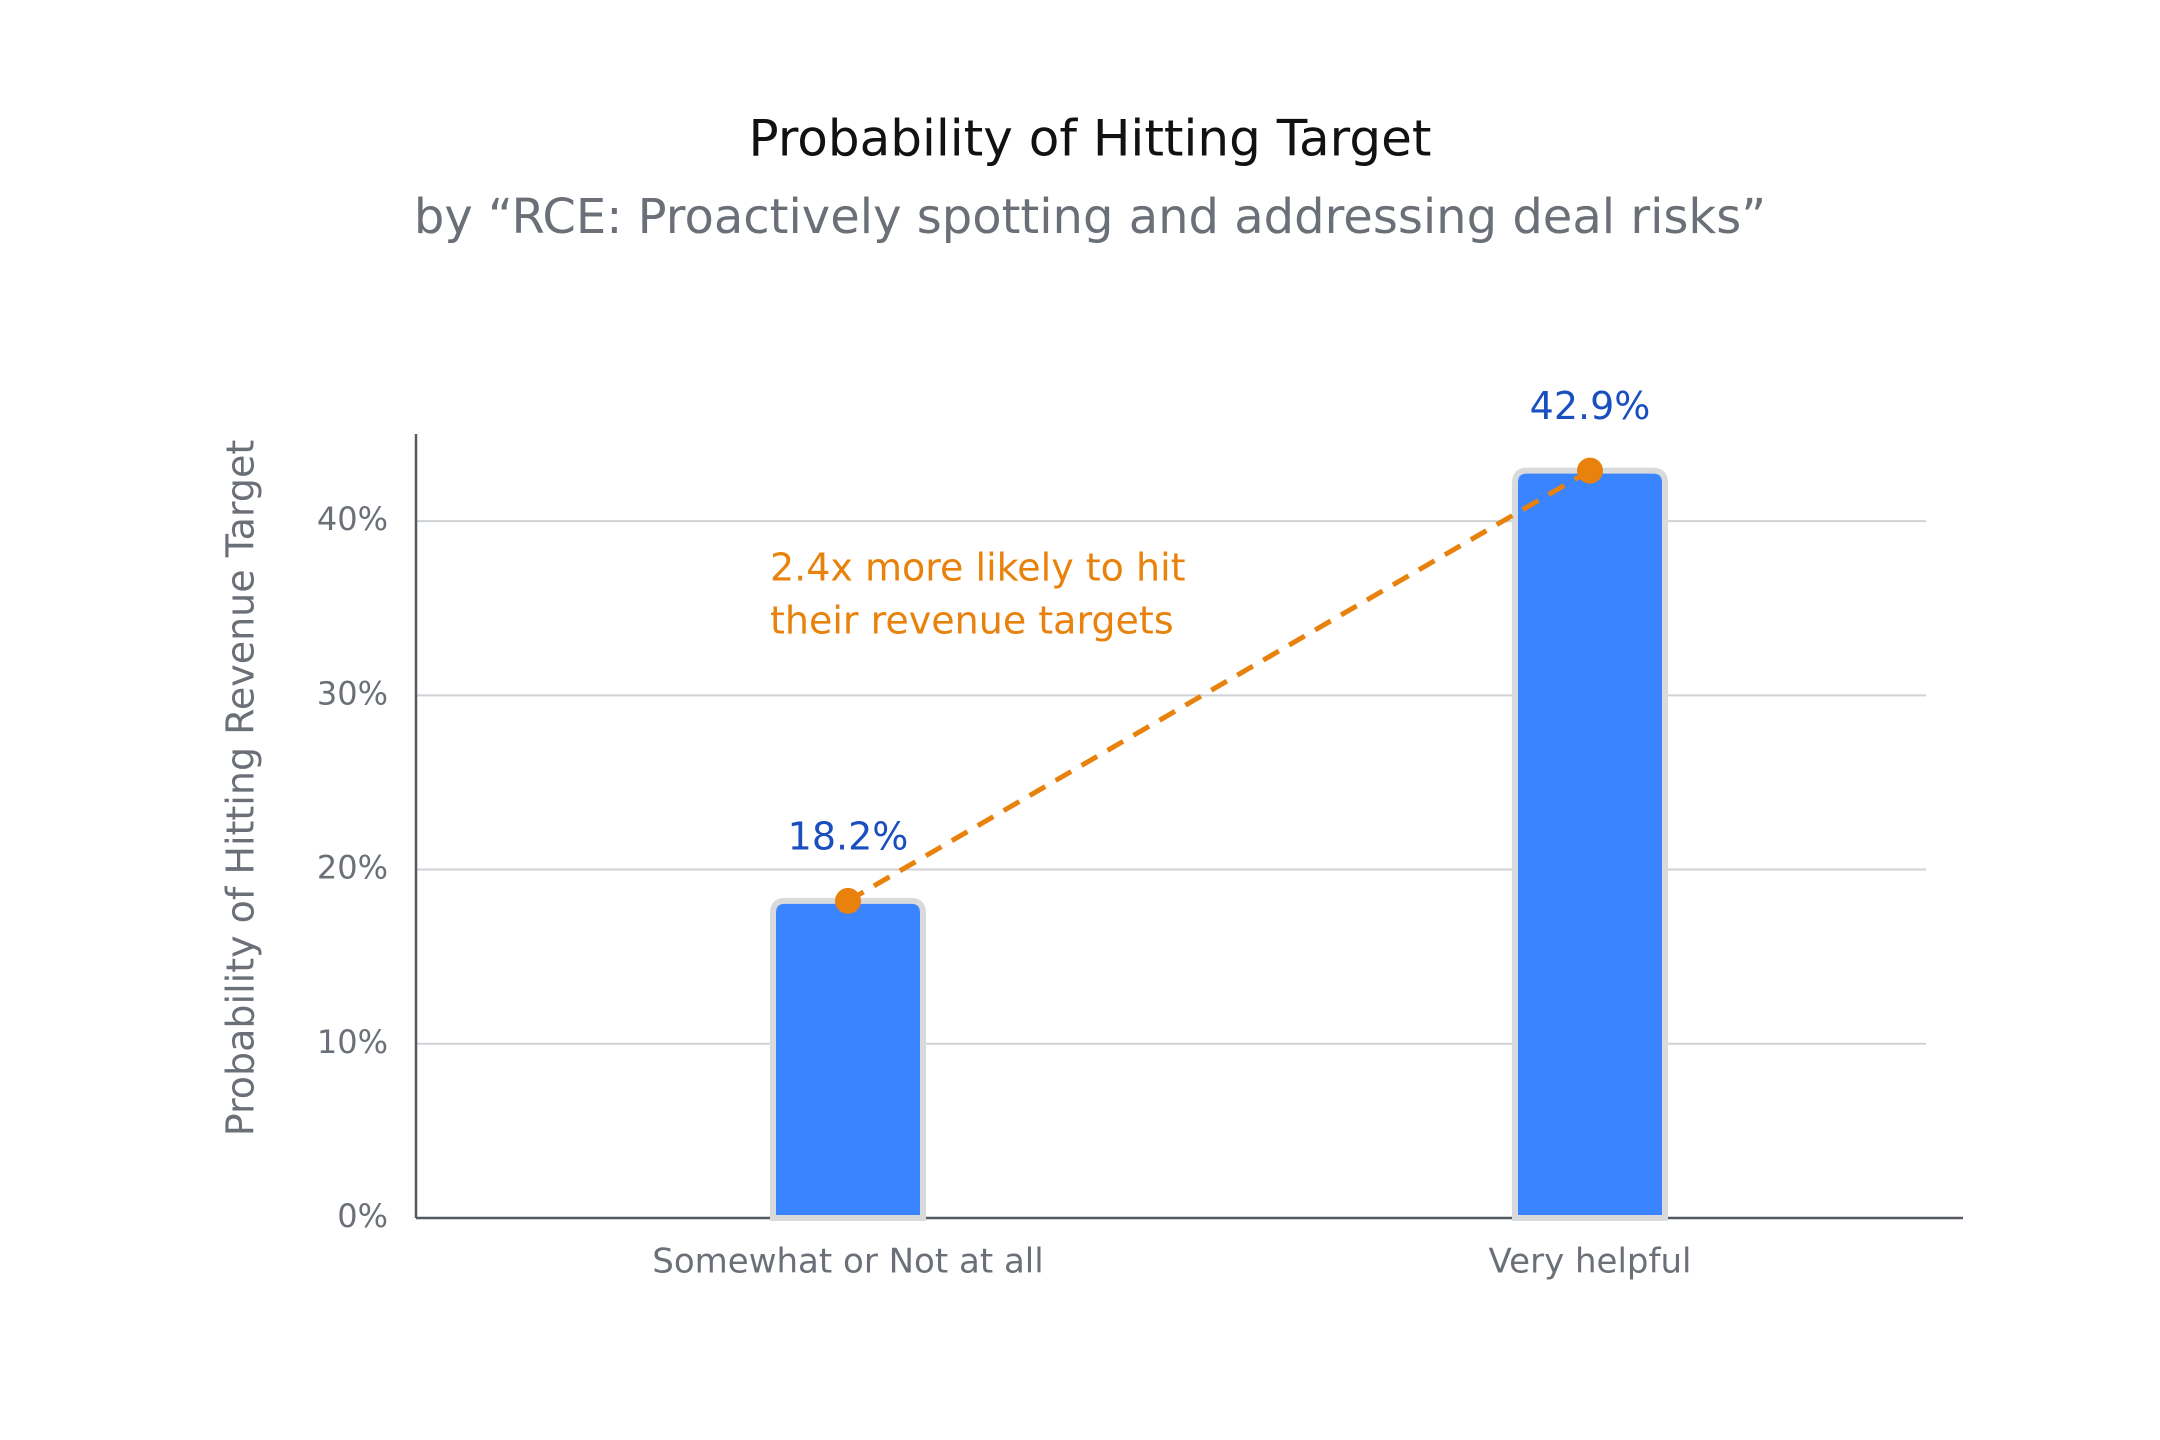 This screenshot has width=2160, height=1440. I want to click on y-tick-label: 30%, so click(352, 693).